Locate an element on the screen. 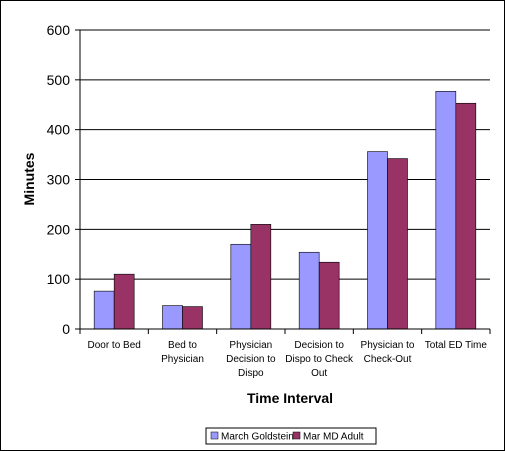 This screenshot has width=505, height=451. y-tick-label: 200 is located at coordinates (59, 229).